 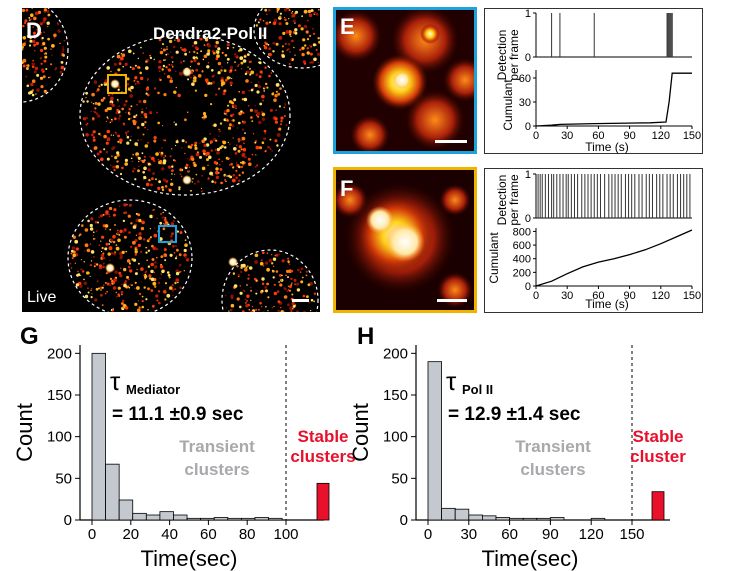 I want to click on e-cumulant-ylabel: Cumulant, so click(x=508, y=105).